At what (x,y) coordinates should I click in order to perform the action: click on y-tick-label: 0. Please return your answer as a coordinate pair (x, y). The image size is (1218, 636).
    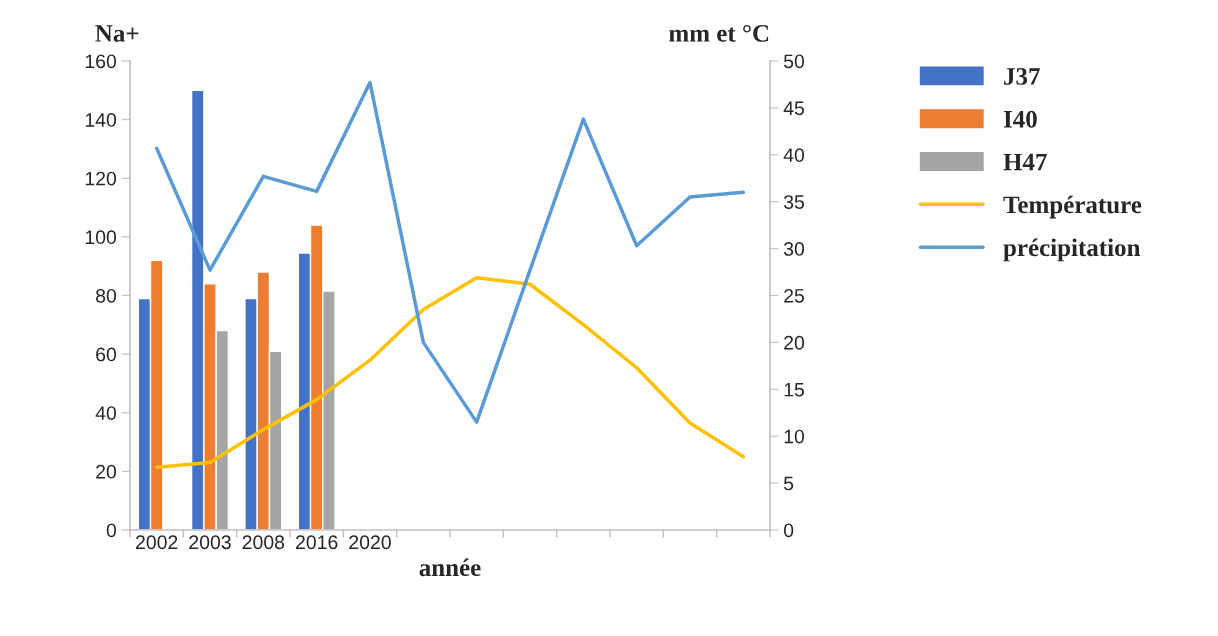
    Looking at the image, I should click on (111, 530).